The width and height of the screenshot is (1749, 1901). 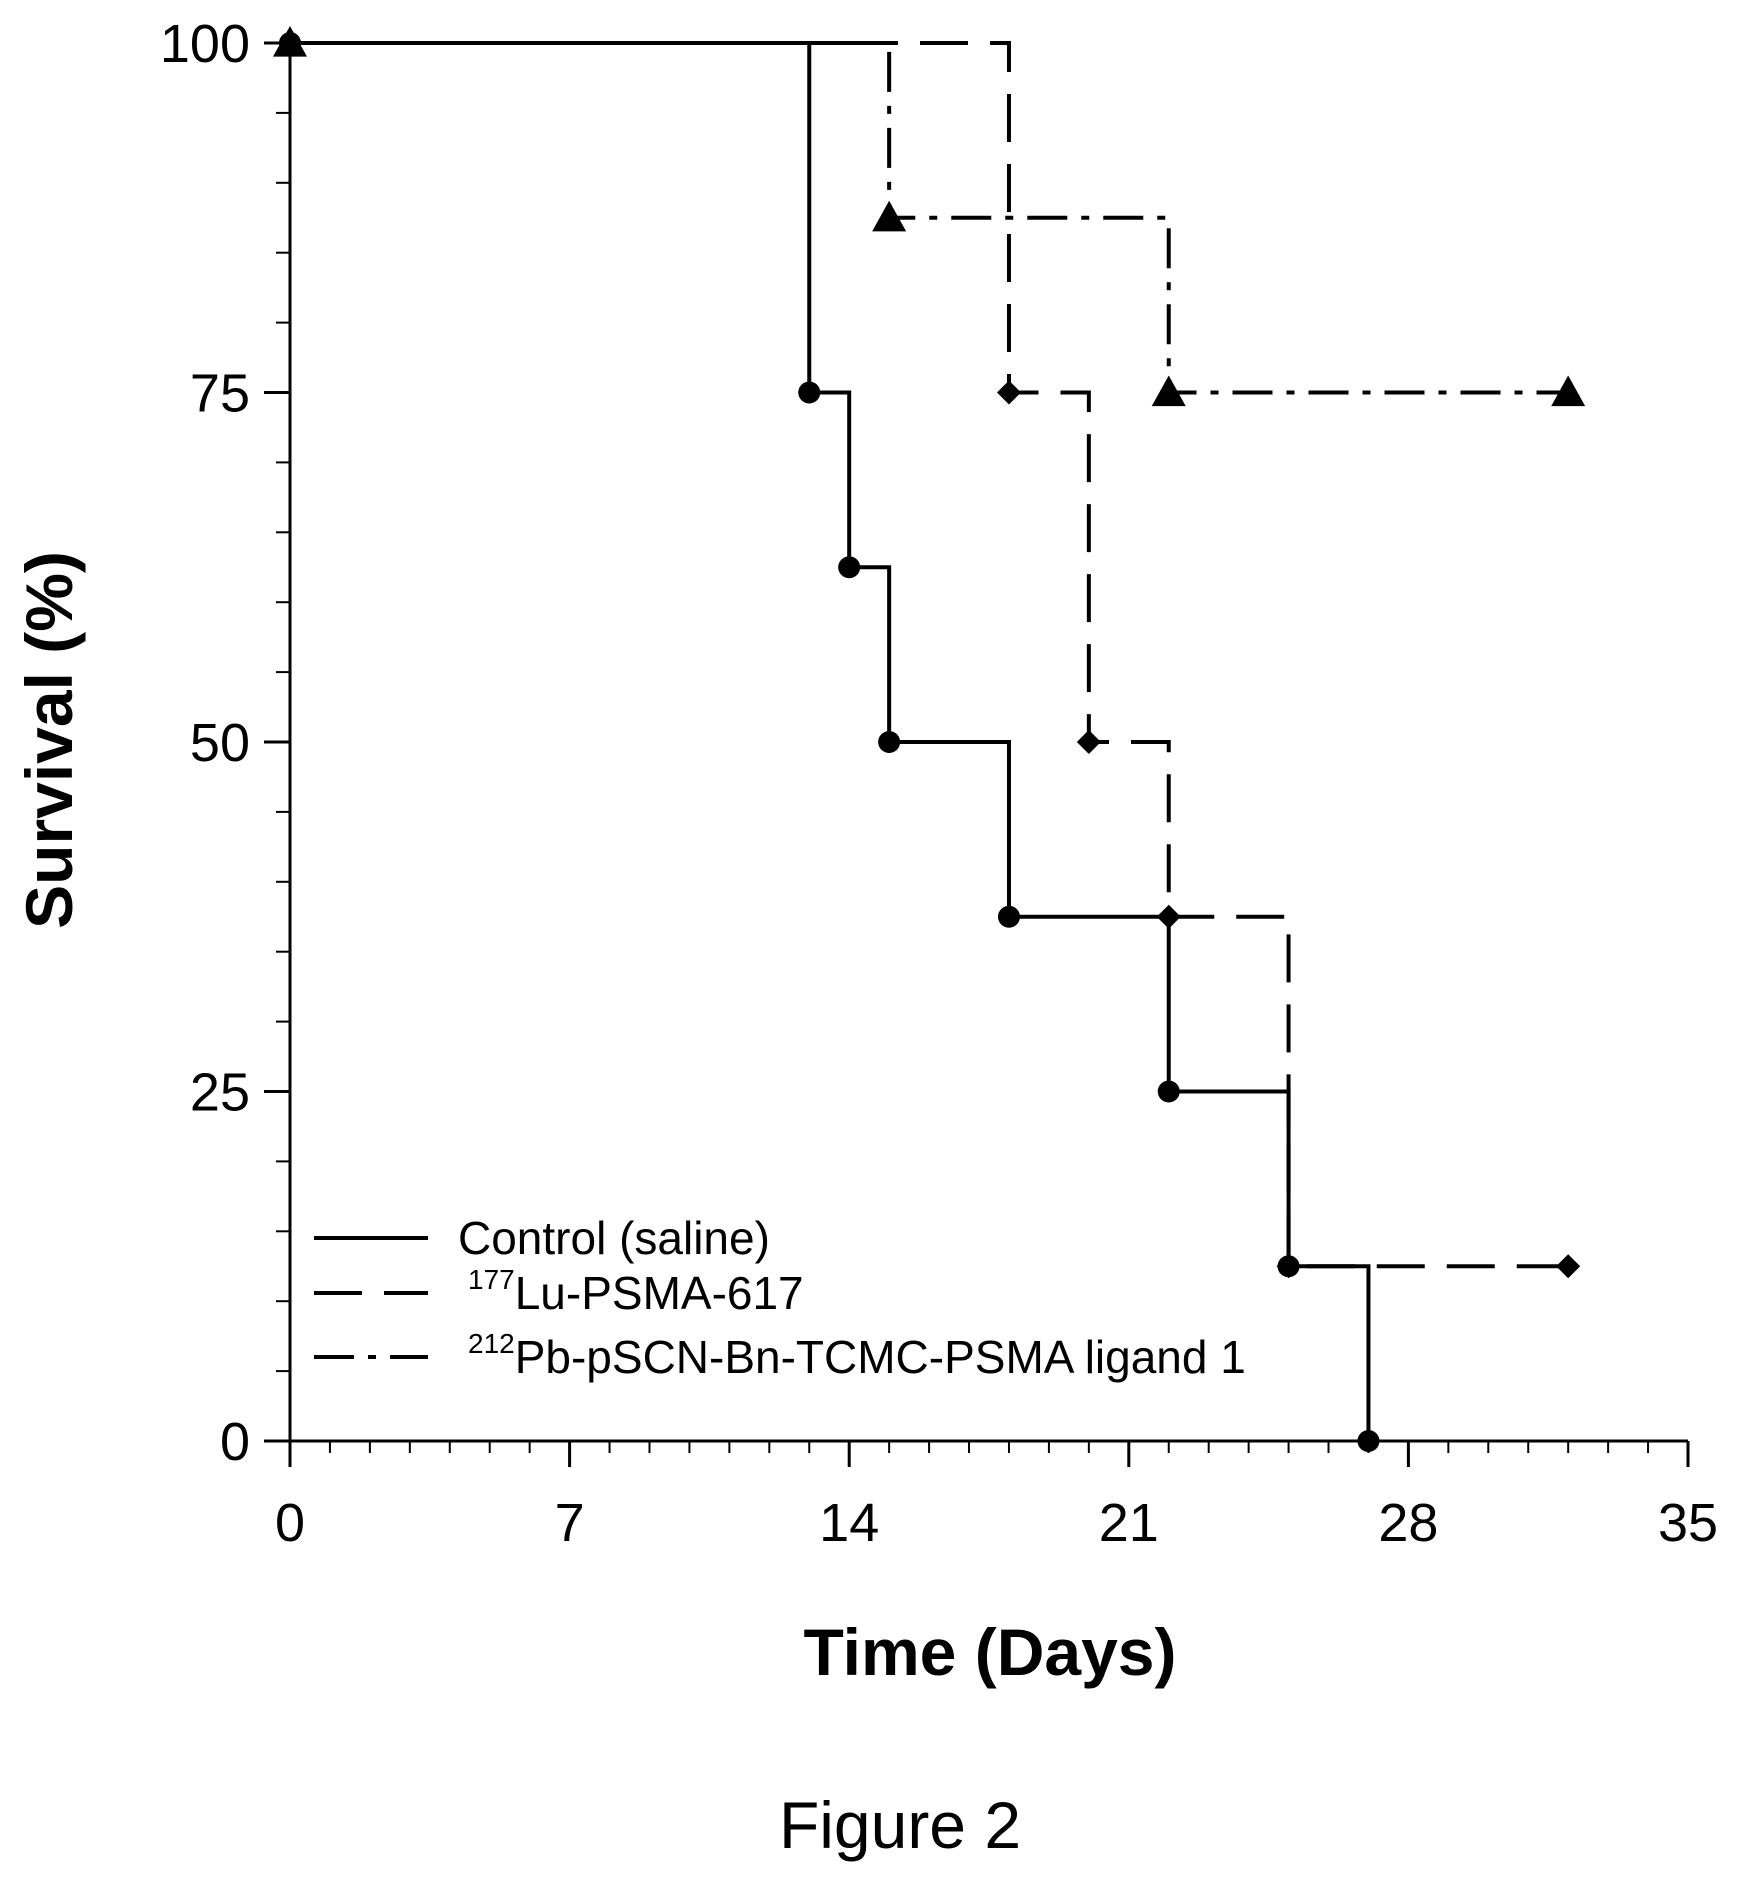 I want to click on y-tick-label: 0, so click(x=235, y=1442).